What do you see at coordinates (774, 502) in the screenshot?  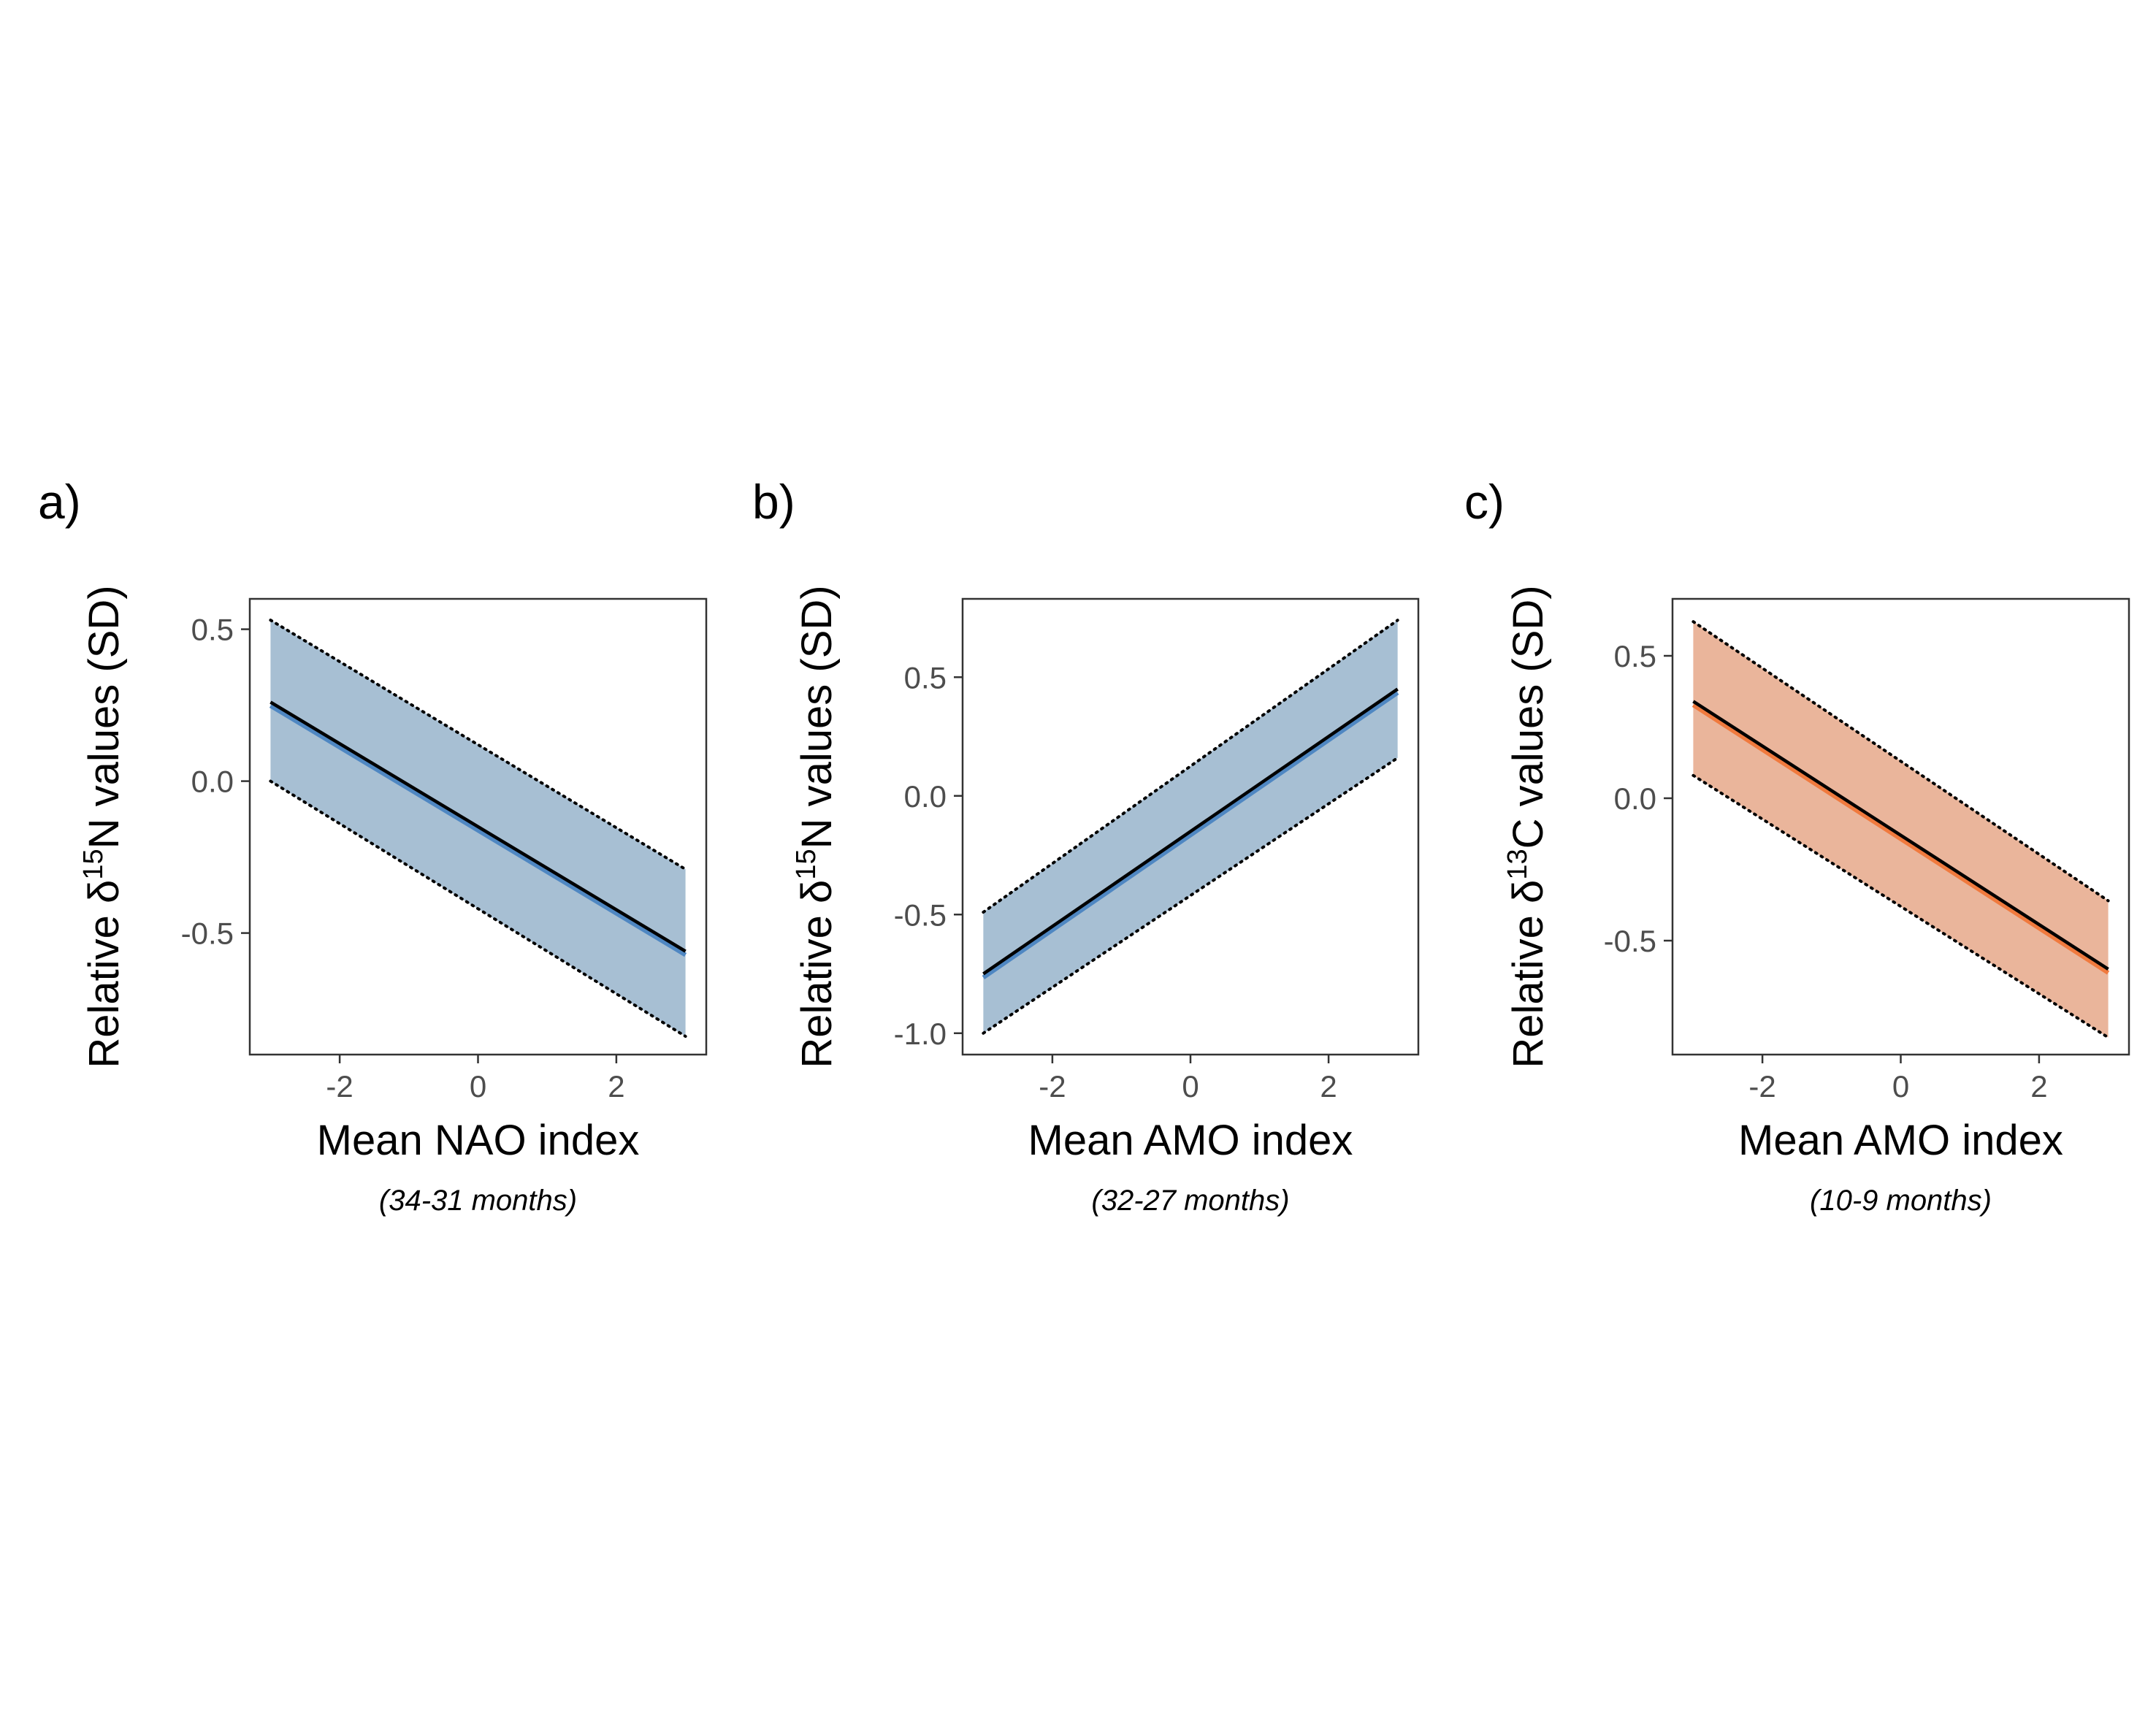 I see `panel-label: b)` at bounding box center [774, 502].